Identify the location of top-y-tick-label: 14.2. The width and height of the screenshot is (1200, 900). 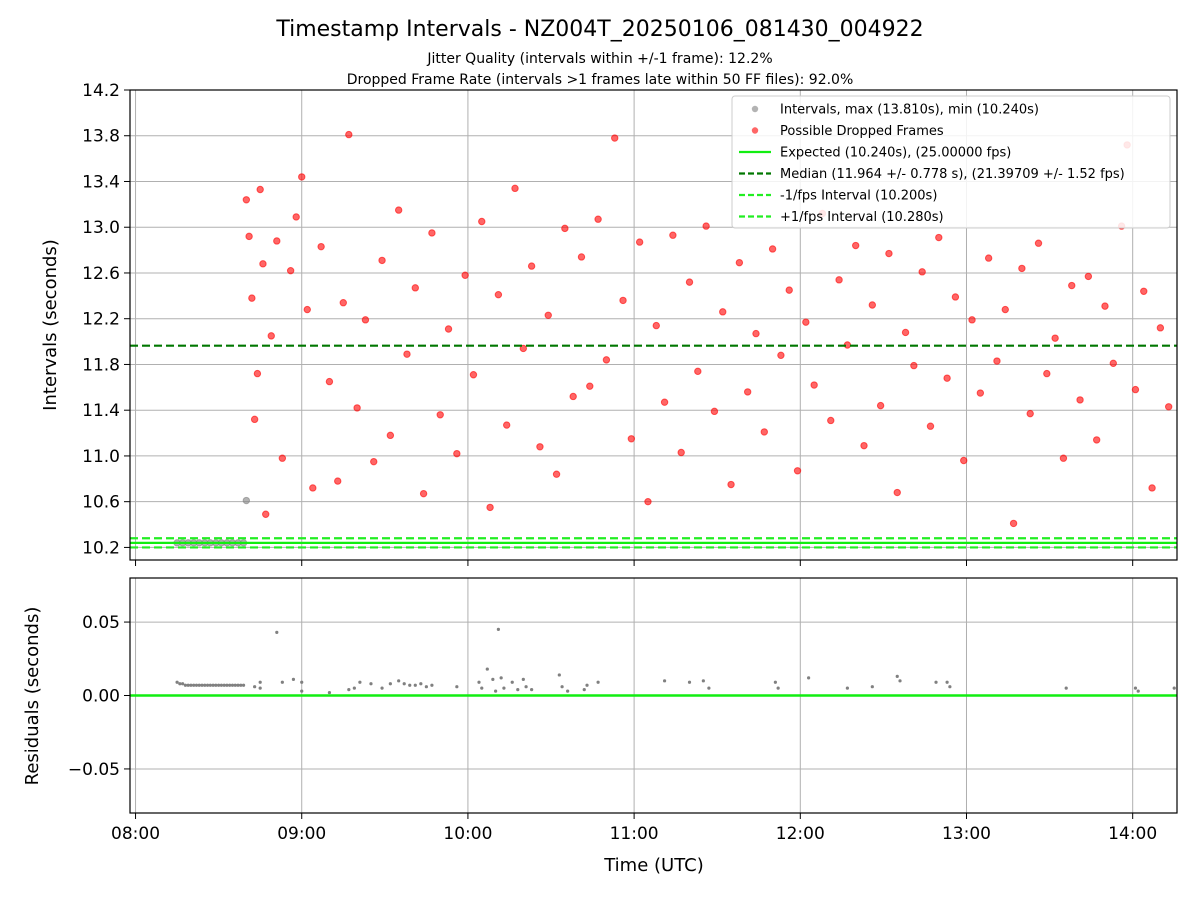
(101, 91).